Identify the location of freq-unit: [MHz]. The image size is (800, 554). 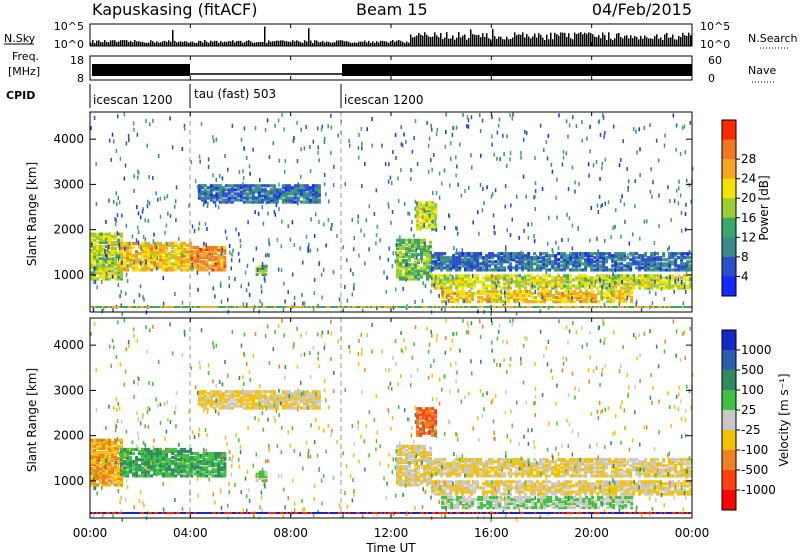
(24, 71).